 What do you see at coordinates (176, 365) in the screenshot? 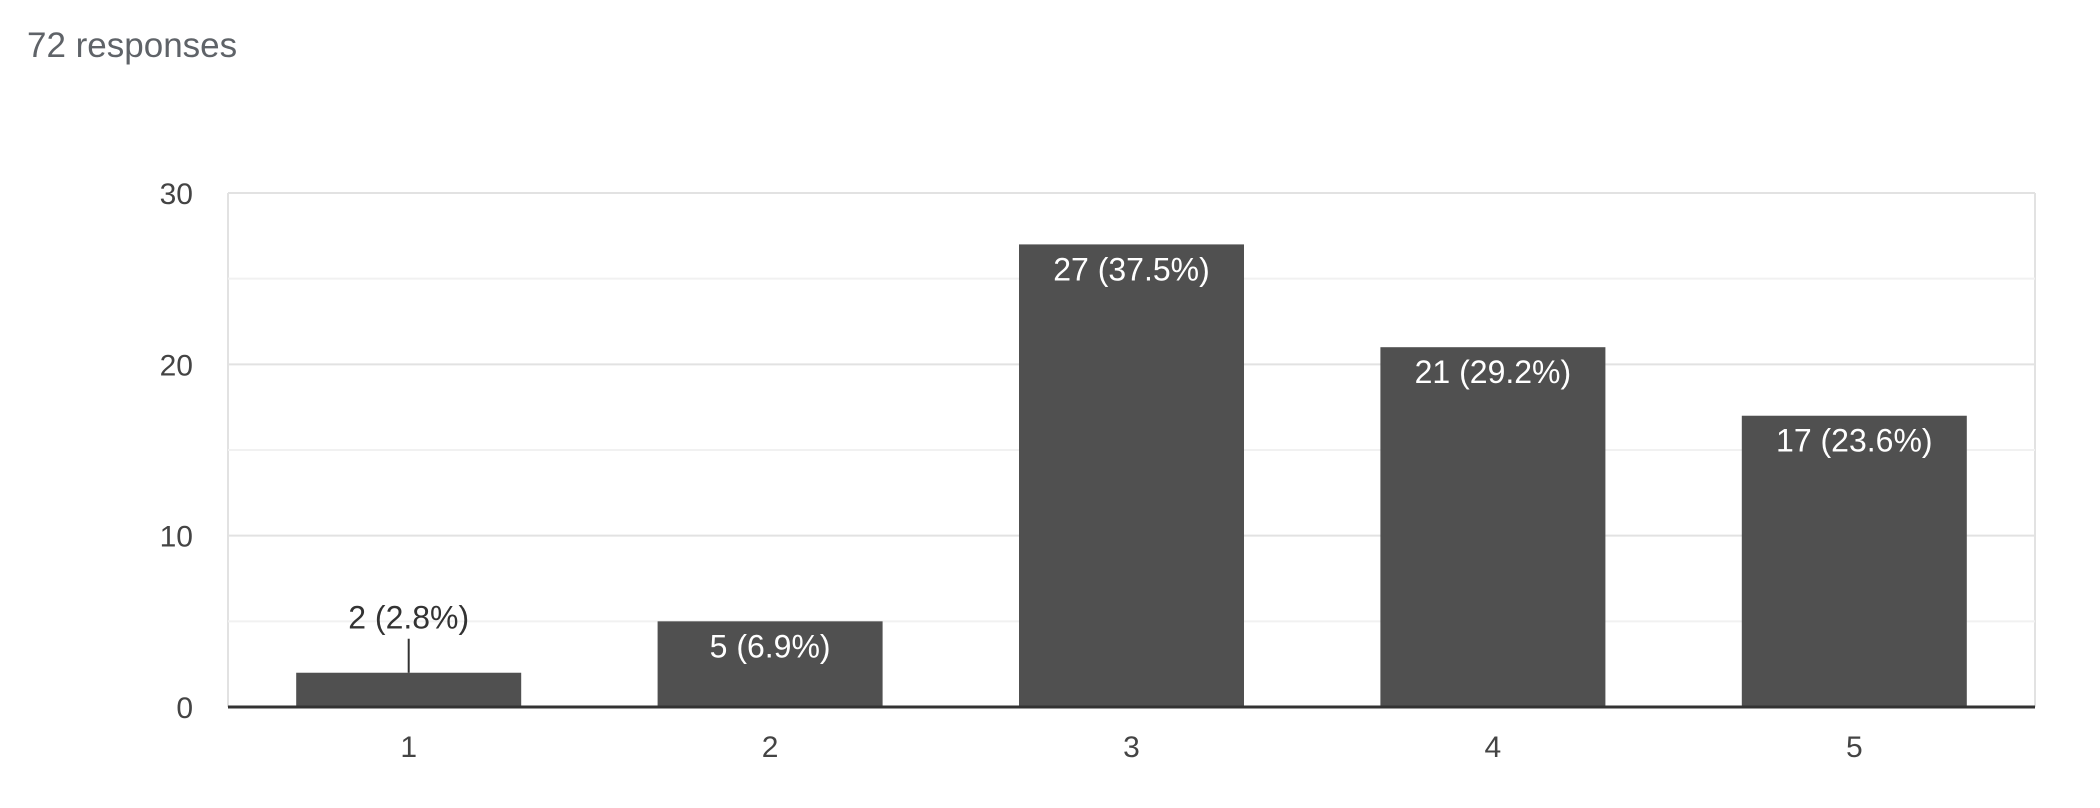
I see `y-tick-label: 20` at bounding box center [176, 365].